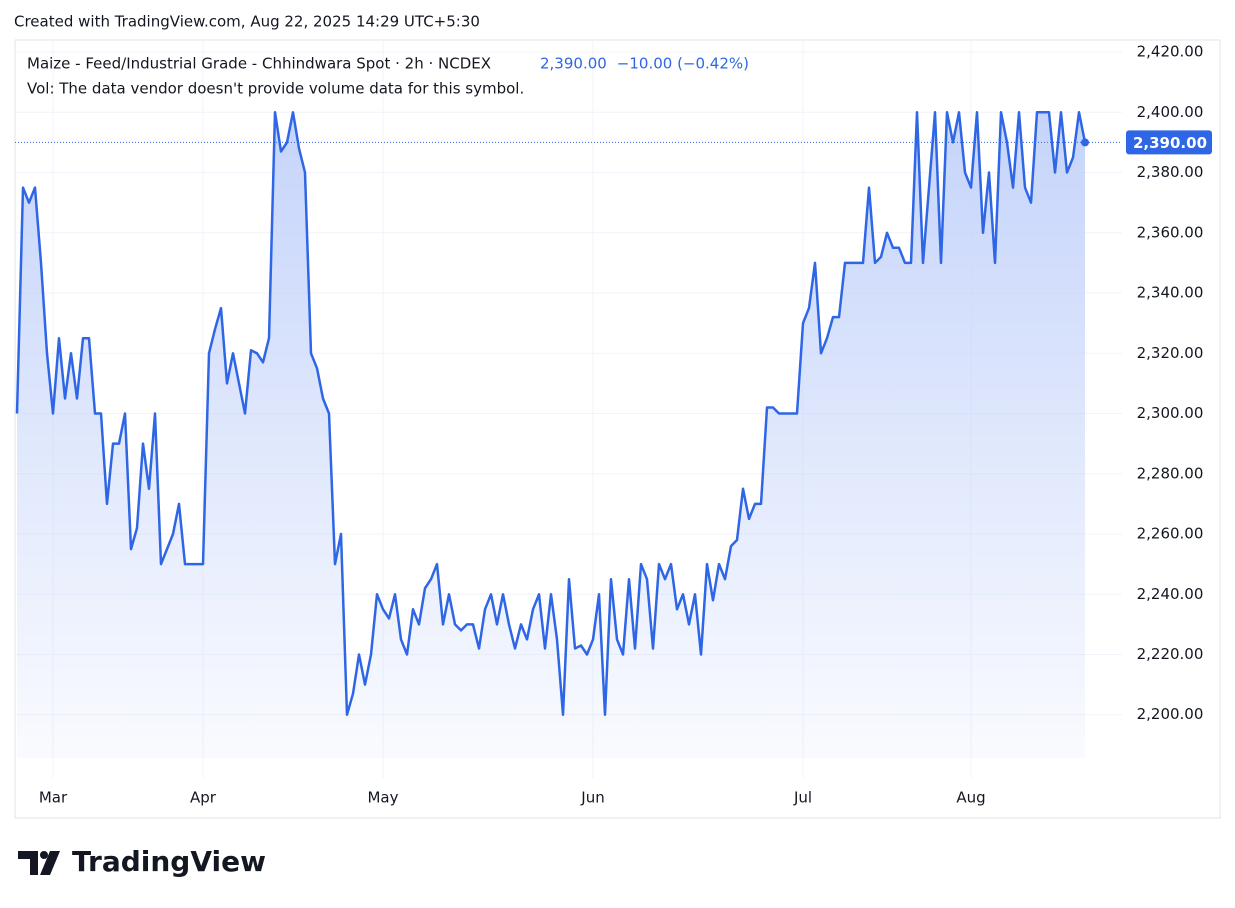 This screenshot has height=908, width=1235. Describe the element at coordinates (970, 798) in the screenshot. I see `x-tick-label: Aug` at that location.